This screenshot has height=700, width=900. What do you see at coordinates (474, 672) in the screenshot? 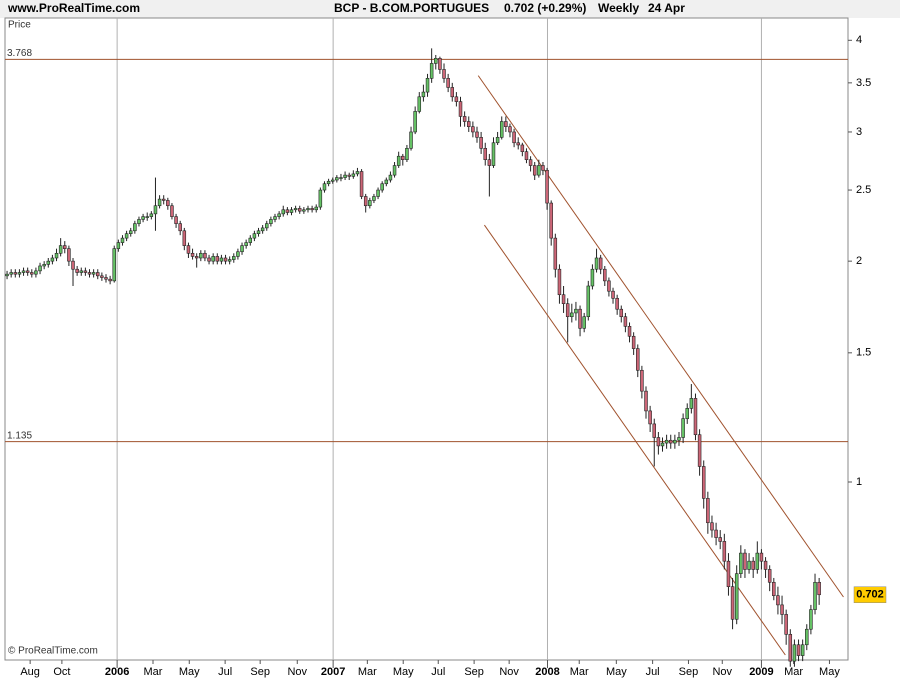
I see `x-tick-label: Sep` at bounding box center [474, 672].